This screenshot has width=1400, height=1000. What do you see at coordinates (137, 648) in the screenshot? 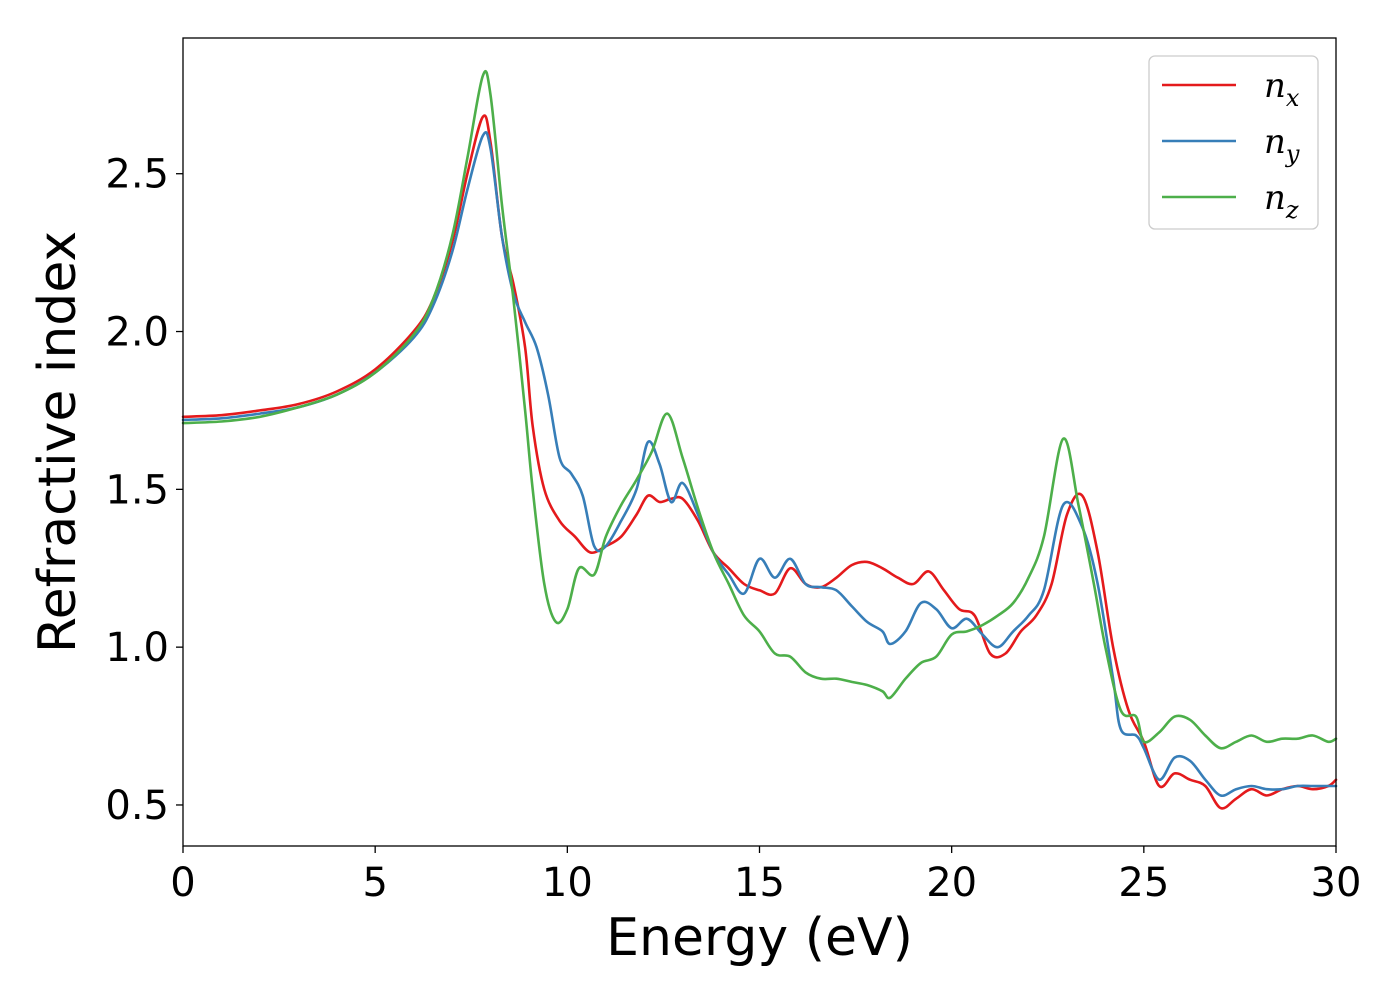
I see `y-tick-label: 1.0` at bounding box center [137, 648].